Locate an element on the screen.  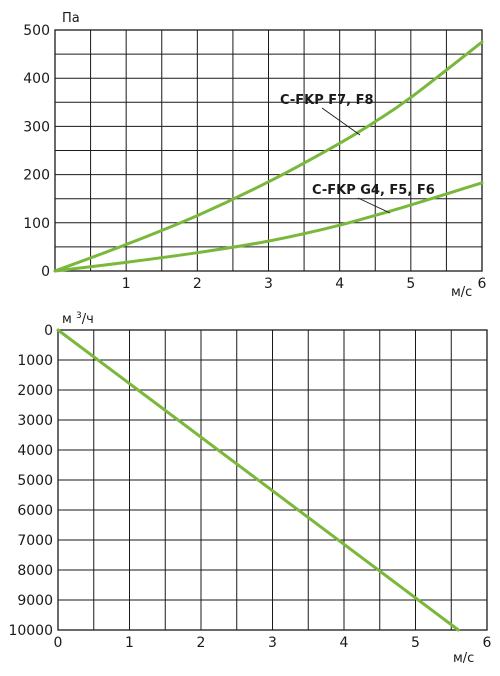
pressure-y-tick-label: 0 is located at coordinates (45, 272).